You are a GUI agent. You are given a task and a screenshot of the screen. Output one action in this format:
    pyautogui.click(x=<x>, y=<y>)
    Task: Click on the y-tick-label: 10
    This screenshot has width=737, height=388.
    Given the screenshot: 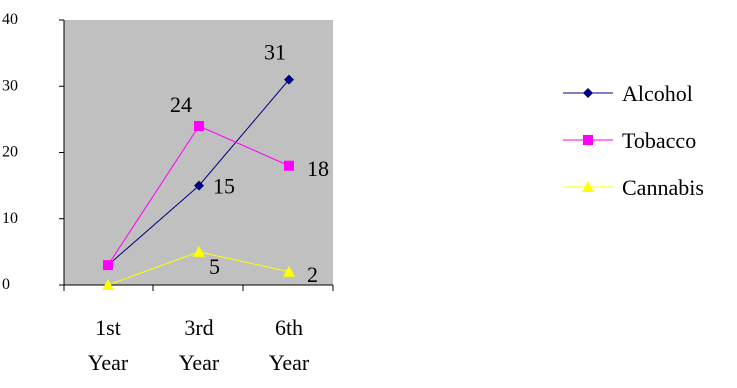 What is the action you would take?
    pyautogui.click(x=10, y=218)
    